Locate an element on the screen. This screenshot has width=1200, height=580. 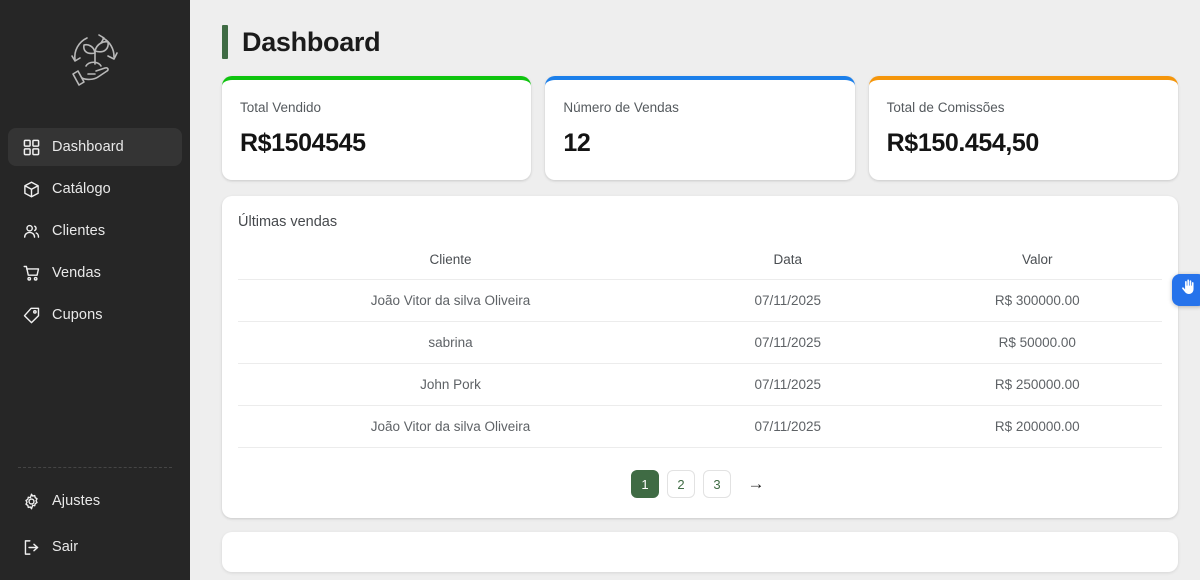
hand-holding-sprout-recycle-logo-icon is located at coordinates (95, 59).